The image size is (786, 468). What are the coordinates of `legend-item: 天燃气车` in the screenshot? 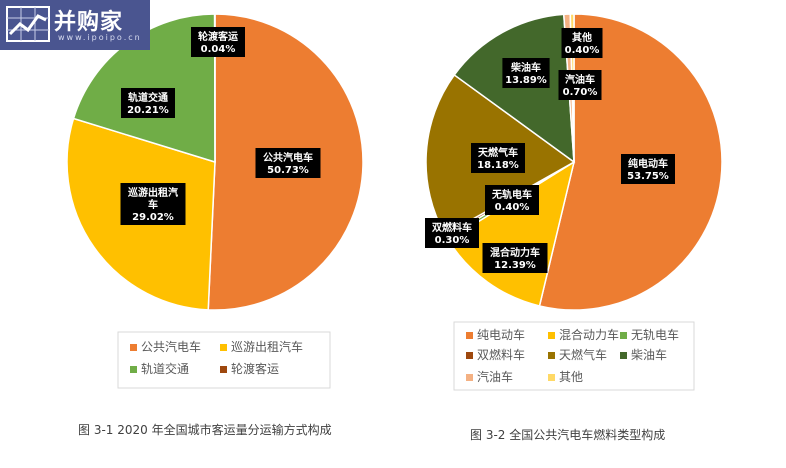 It's located at (577, 354).